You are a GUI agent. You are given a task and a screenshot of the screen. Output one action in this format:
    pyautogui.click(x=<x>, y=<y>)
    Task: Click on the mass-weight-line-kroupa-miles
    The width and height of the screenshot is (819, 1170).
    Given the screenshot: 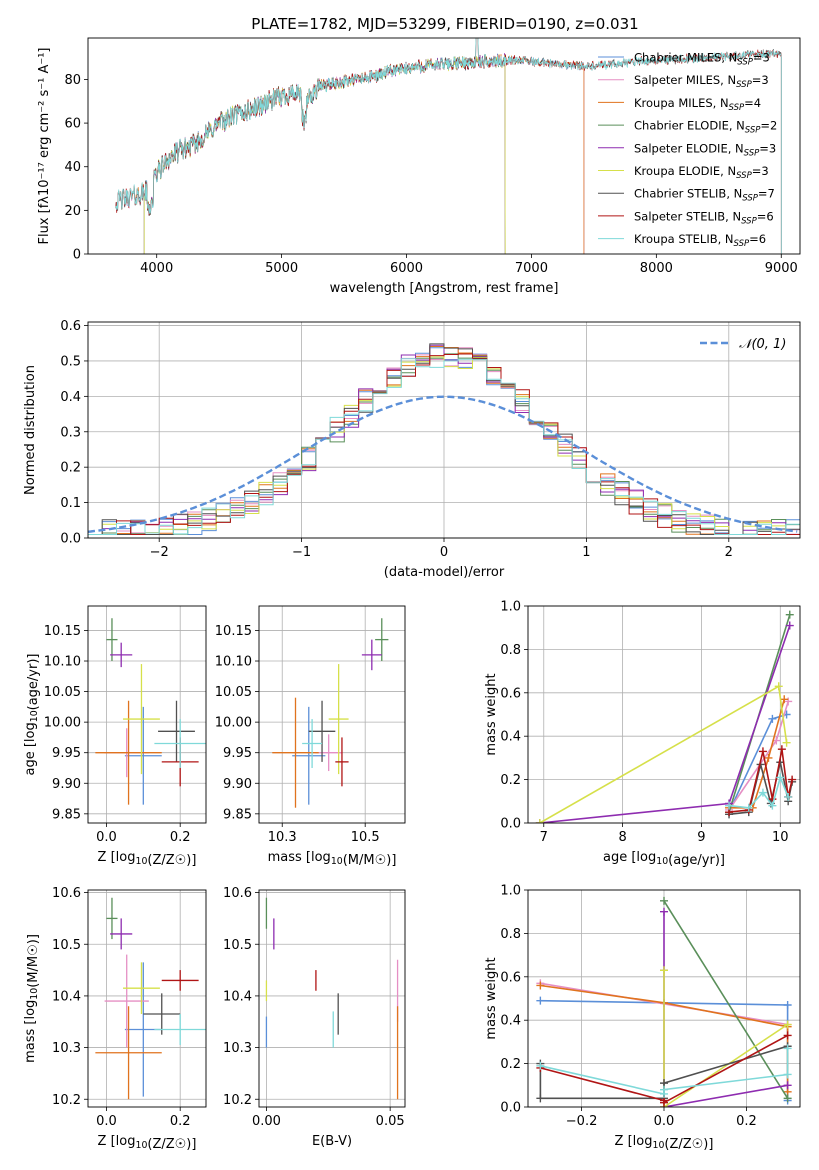 What is the action you would take?
    pyautogui.click(x=757, y=754)
    